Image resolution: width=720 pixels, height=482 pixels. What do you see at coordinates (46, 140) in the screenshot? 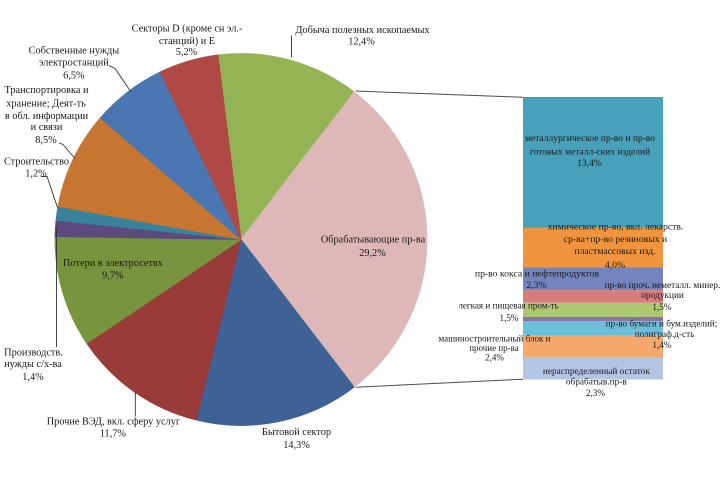
I see `svg-text: 8,5%` at bounding box center [46, 140].